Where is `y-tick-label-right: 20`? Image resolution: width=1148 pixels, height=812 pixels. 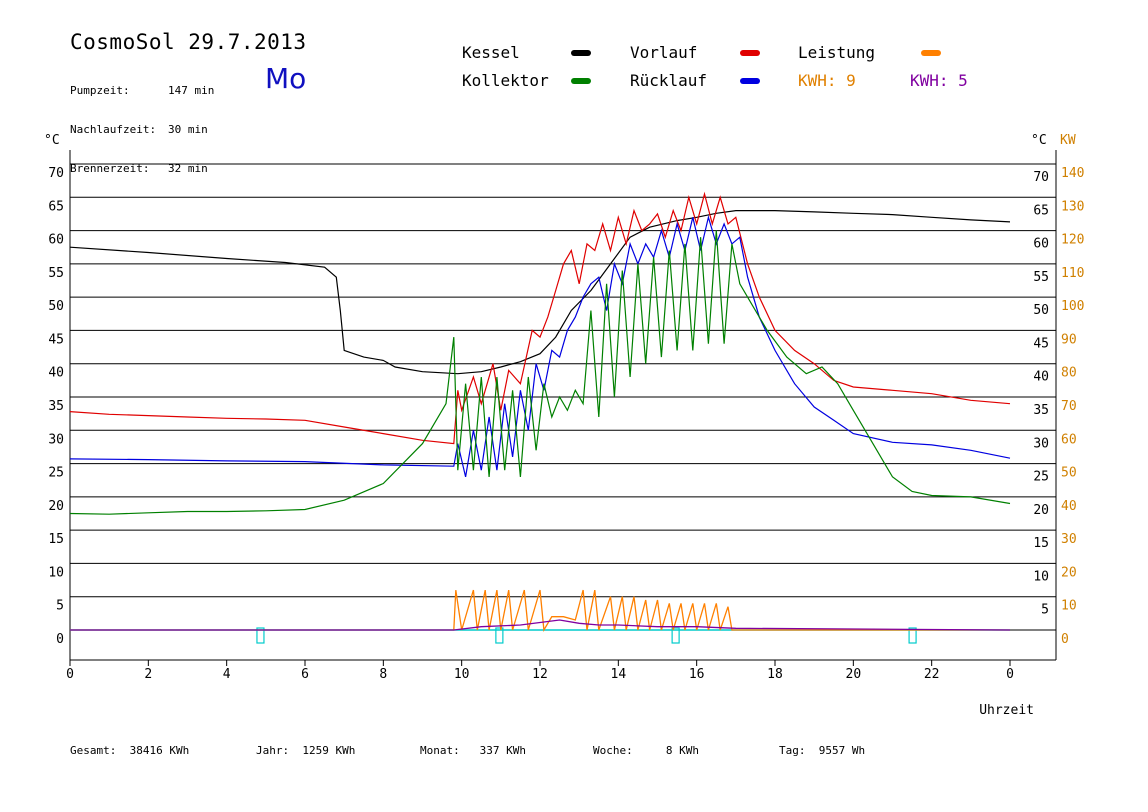
y-tick-label-right: 20 is located at coordinates (1041, 510).